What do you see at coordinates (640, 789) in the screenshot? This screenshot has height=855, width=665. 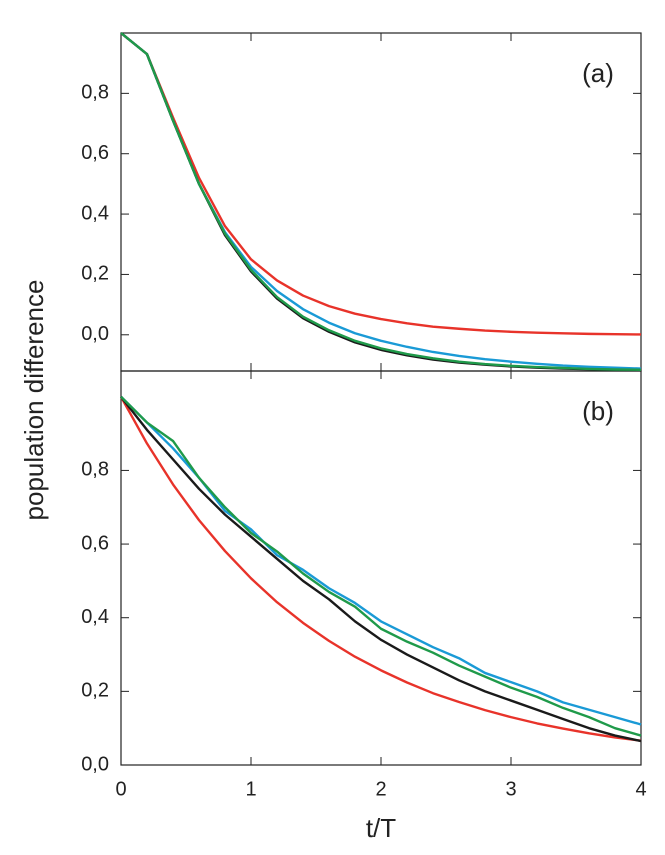 I see `x-tick-label: 4` at bounding box center [640, 789].